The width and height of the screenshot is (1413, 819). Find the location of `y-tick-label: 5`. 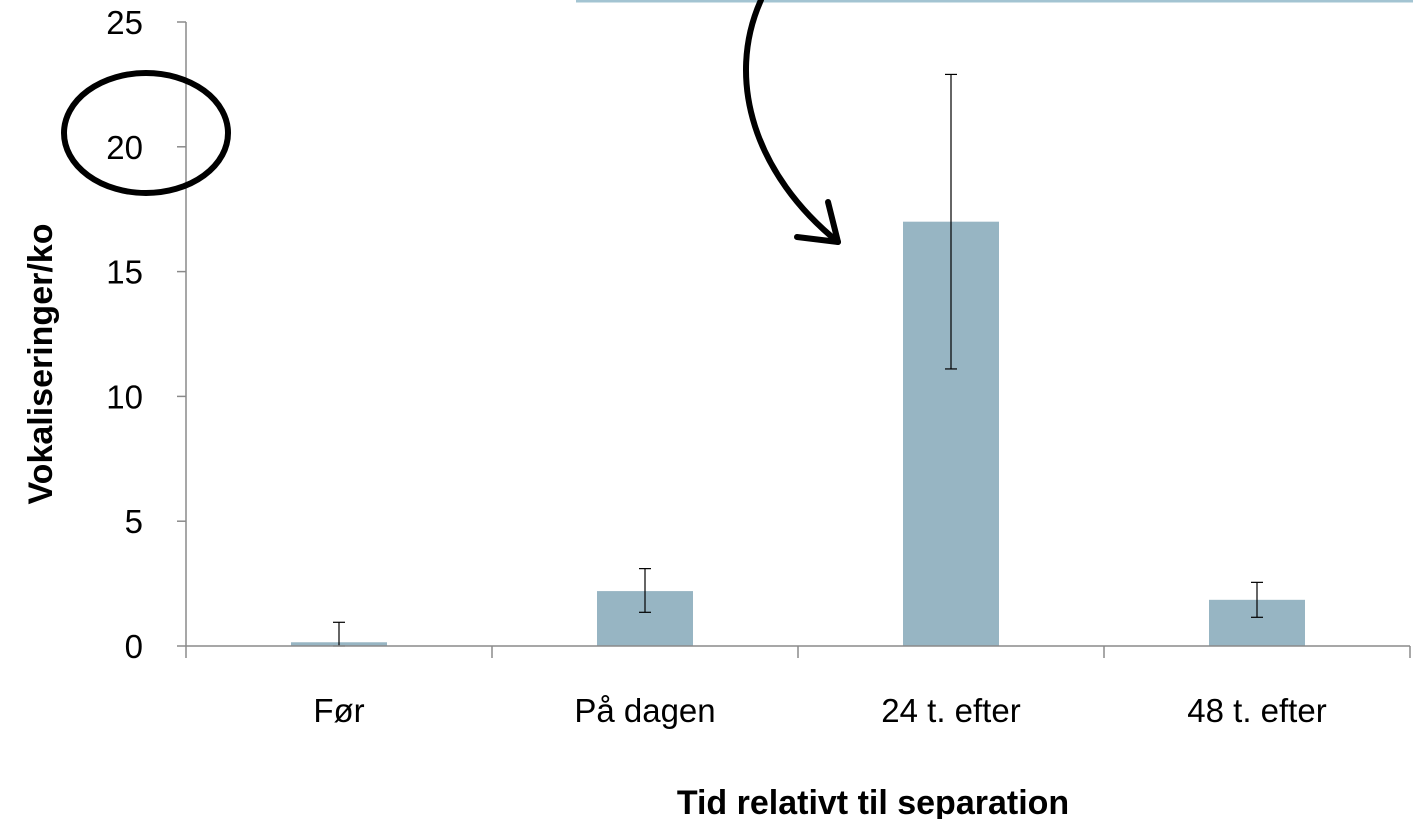

y-tick-label: 5 is located at coordinates (134, 521).